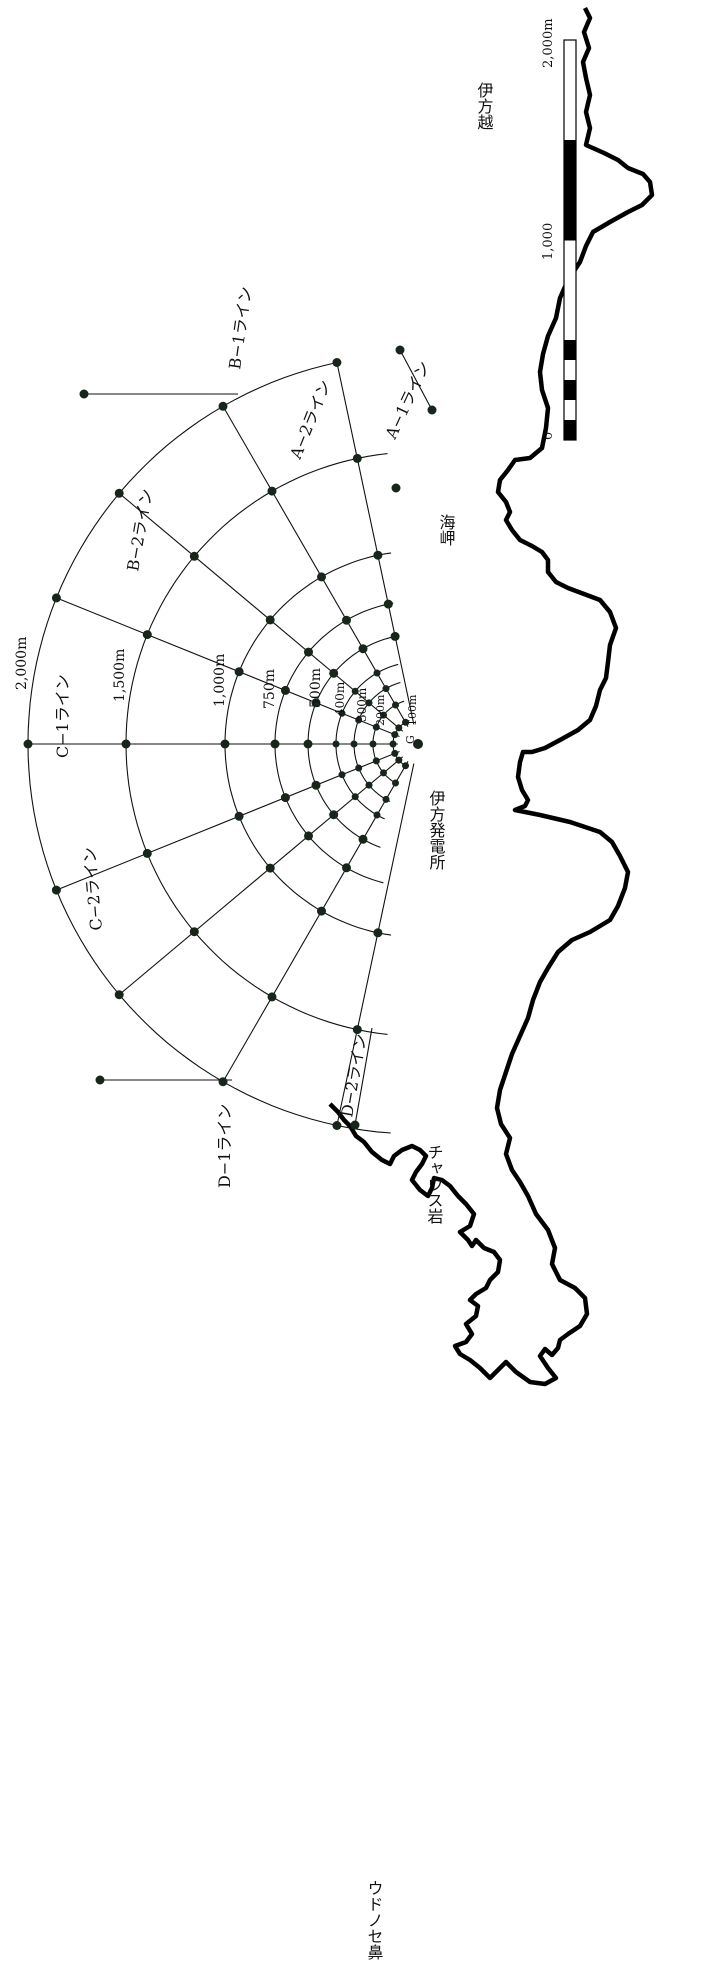  What do you see at coordinates (62, 716) in the screenshot?
I see `line-label-c1: C−1ライン` at bounding box center [62, 716].